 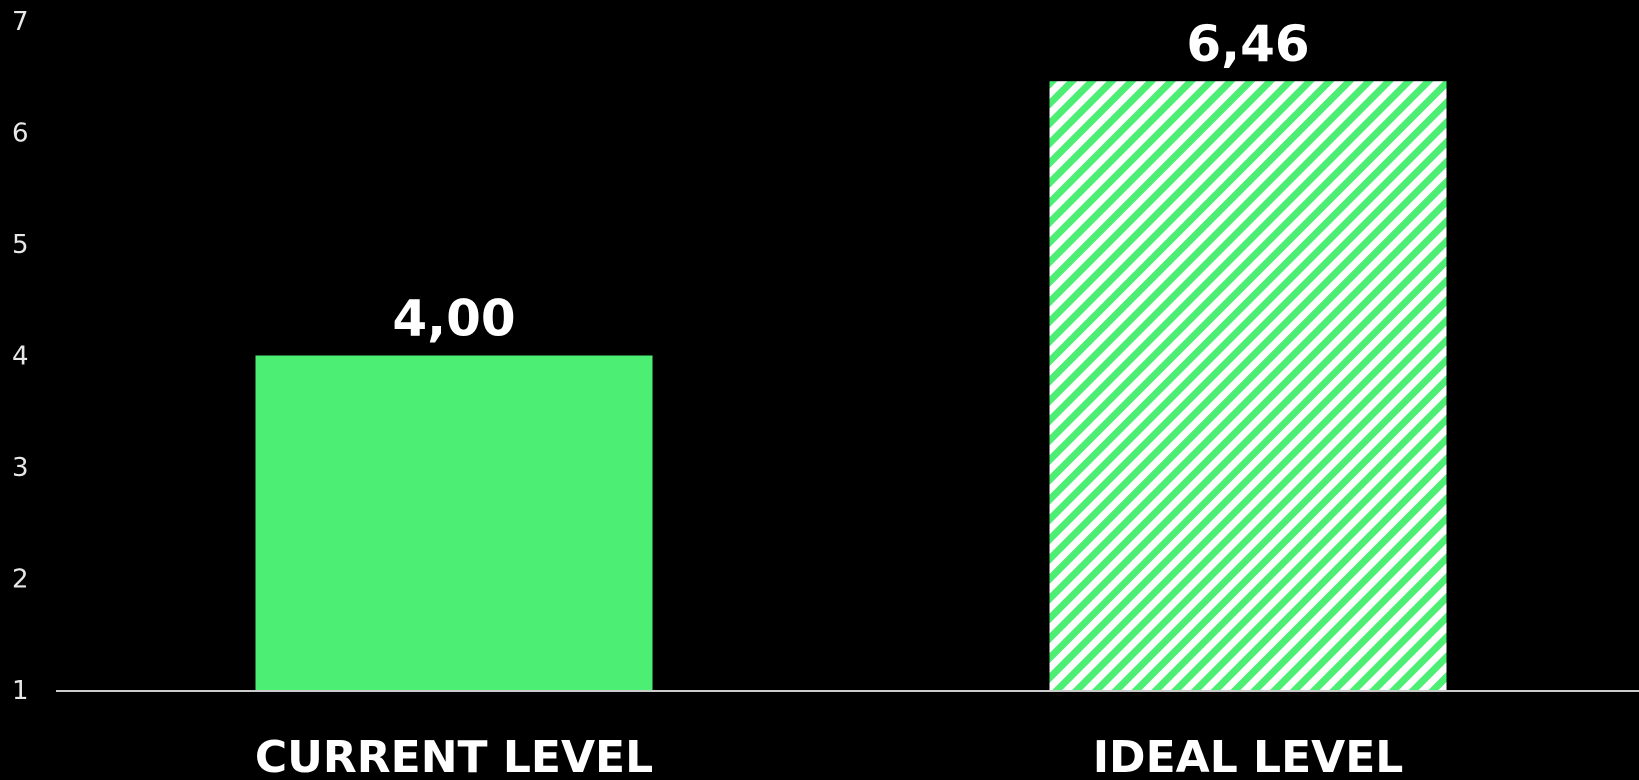 What do you see at coordinates (20, 468) in the screenshot?
I see `y-tick-label-3: 3` at bounding box center [20, 468].